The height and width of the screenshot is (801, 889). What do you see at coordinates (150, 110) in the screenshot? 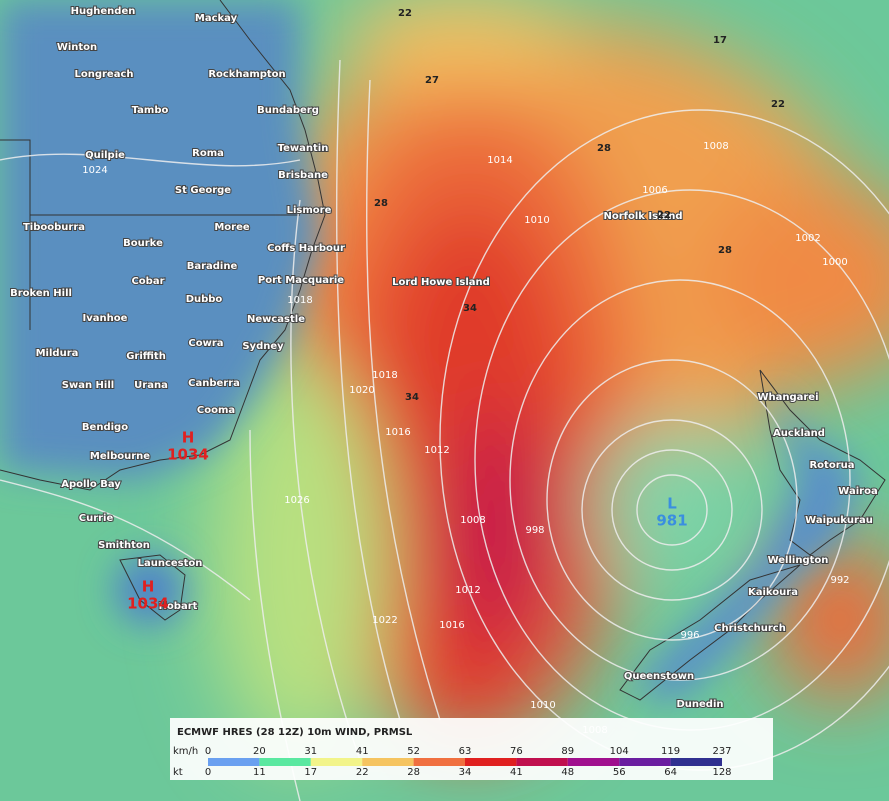
I see `place-name: Tambo` at bounding box center [150, 110].